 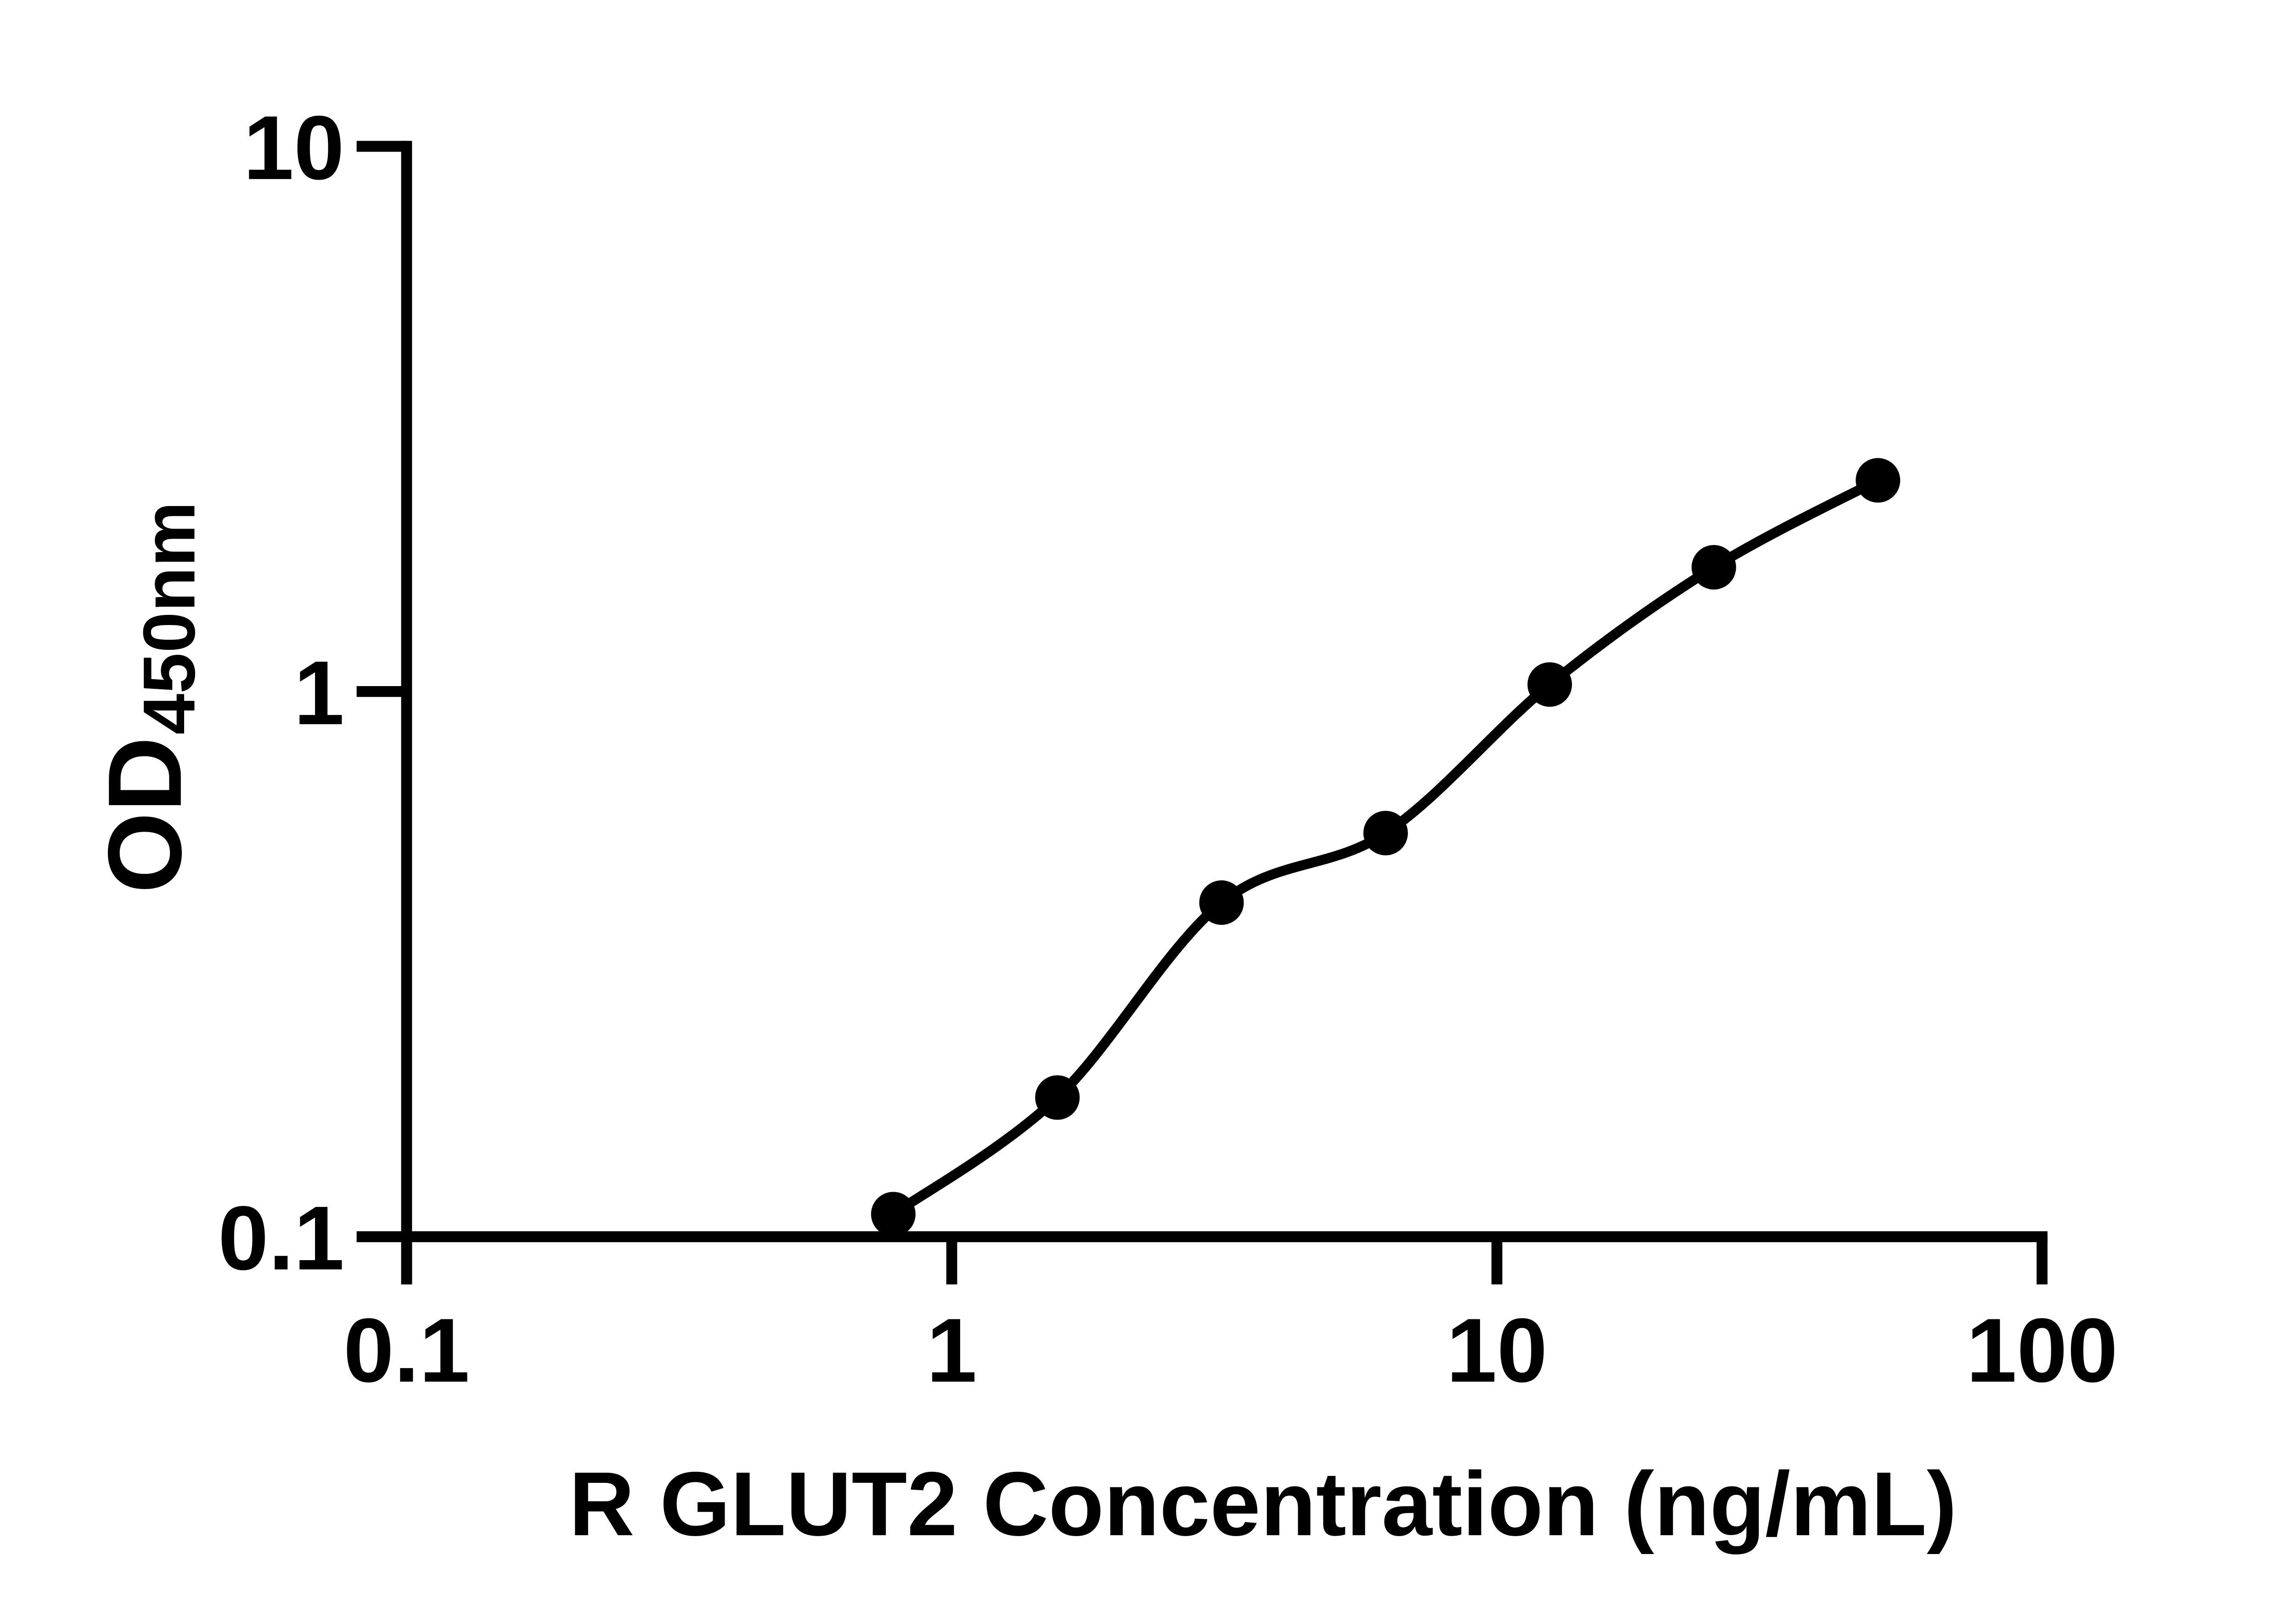 I want to click on y-axis-title-main: OD, so click(x=145, y=815).